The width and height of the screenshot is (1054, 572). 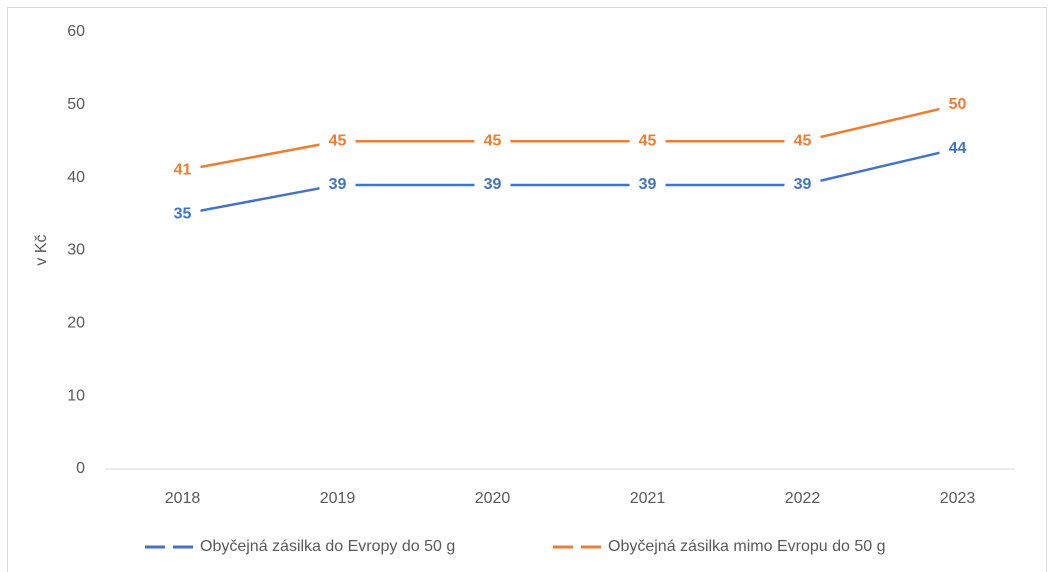 I want to click on x-tick-label: 2020, so click(x=493, y=498).